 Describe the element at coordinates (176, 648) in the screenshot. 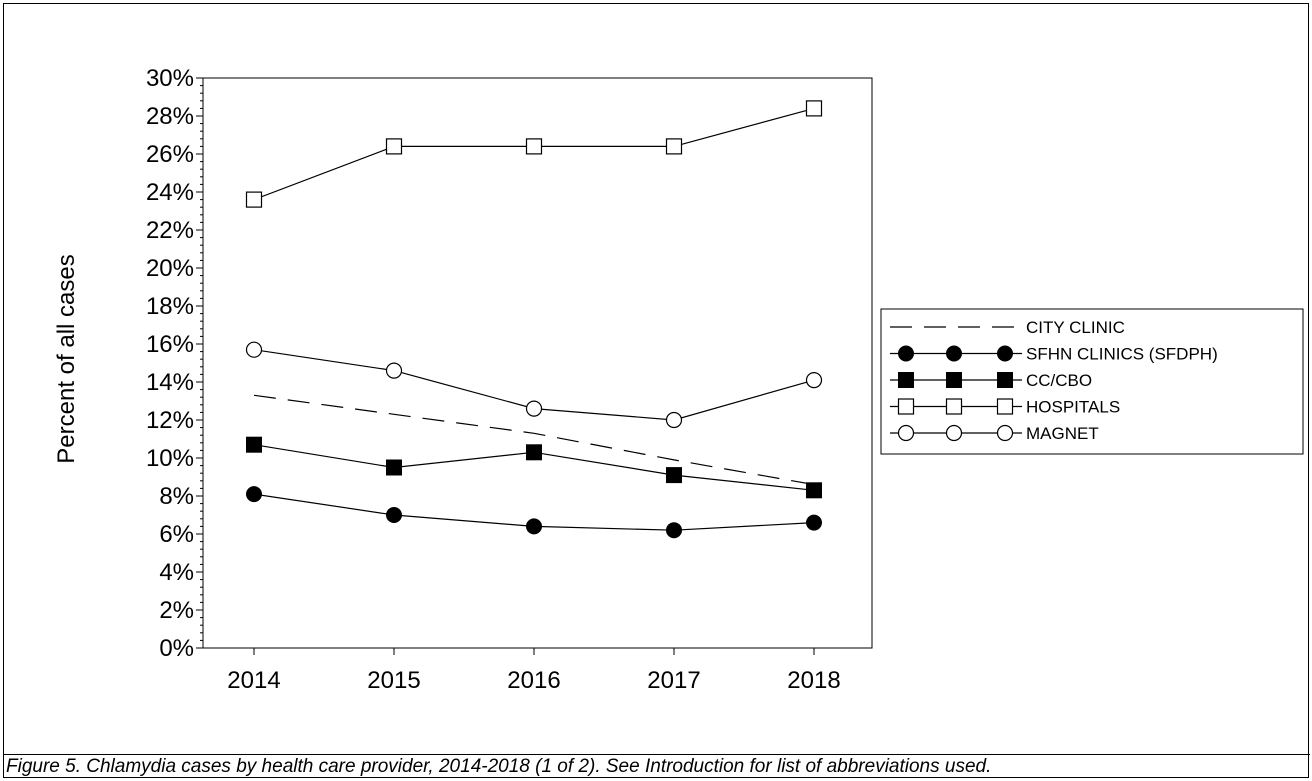

I see `y-tick-label: 0%` at that location.